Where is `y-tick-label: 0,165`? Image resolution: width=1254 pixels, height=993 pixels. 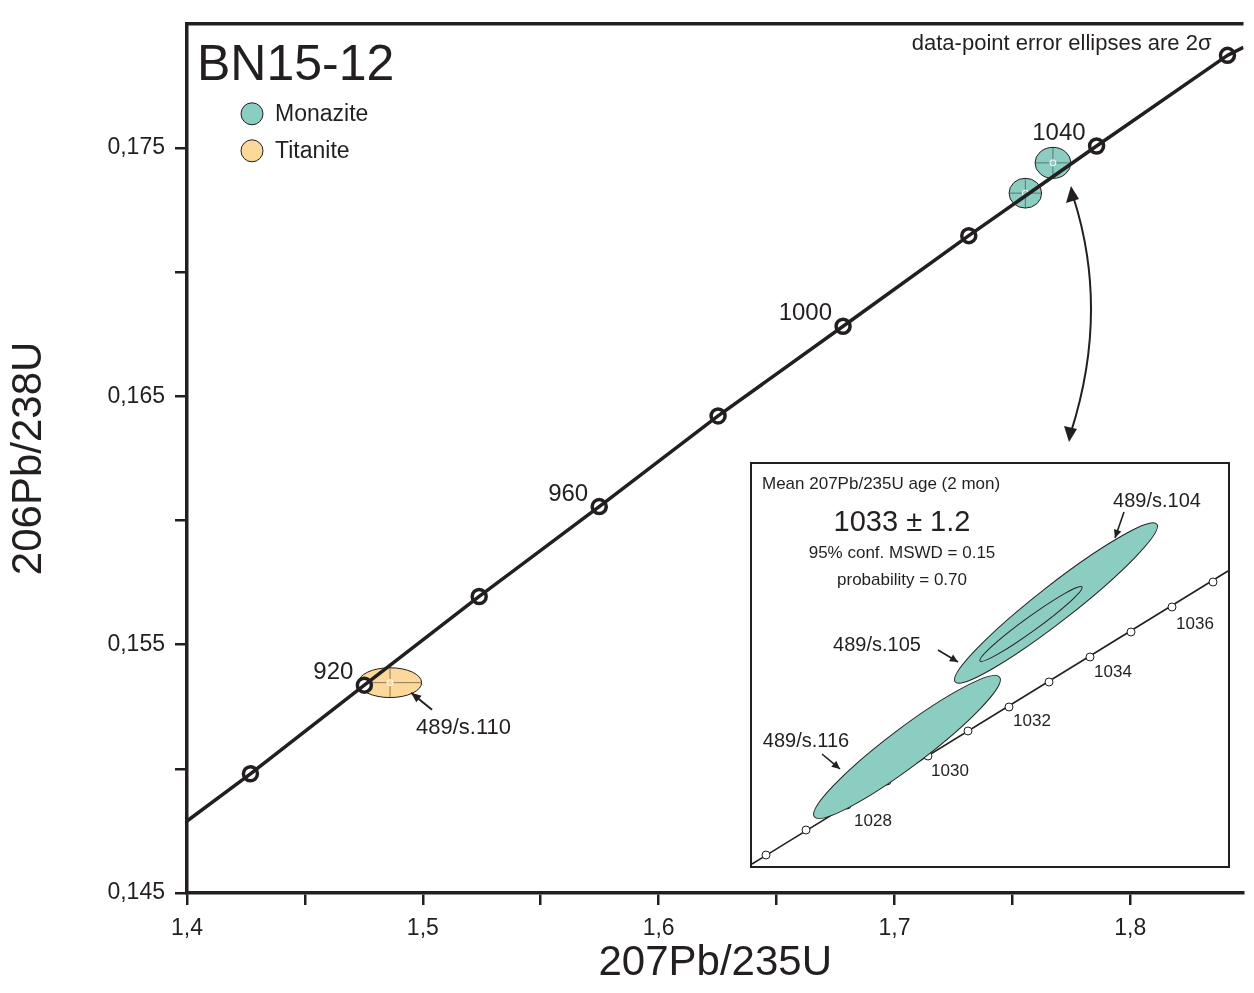
y-tick-label: 0,165 is located at coordinates (136, 394).